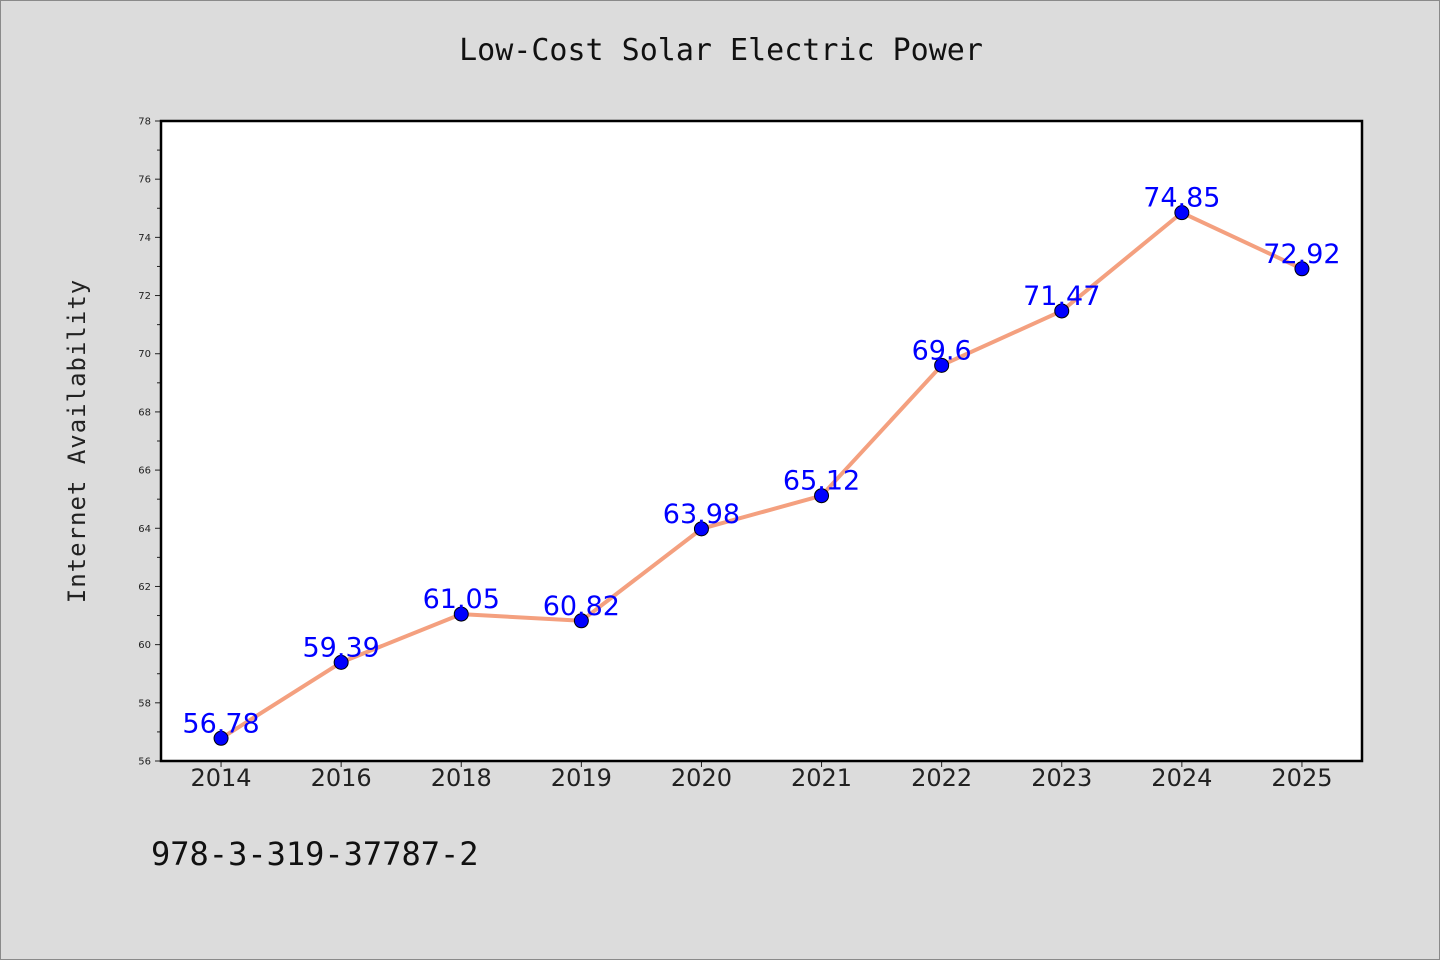 Image resolution: width=1440 pixels, height=960 pixels. Describe the element at coordinates (341, 778) in the screenshot. I see `x-tick-label: 2016` at that location.